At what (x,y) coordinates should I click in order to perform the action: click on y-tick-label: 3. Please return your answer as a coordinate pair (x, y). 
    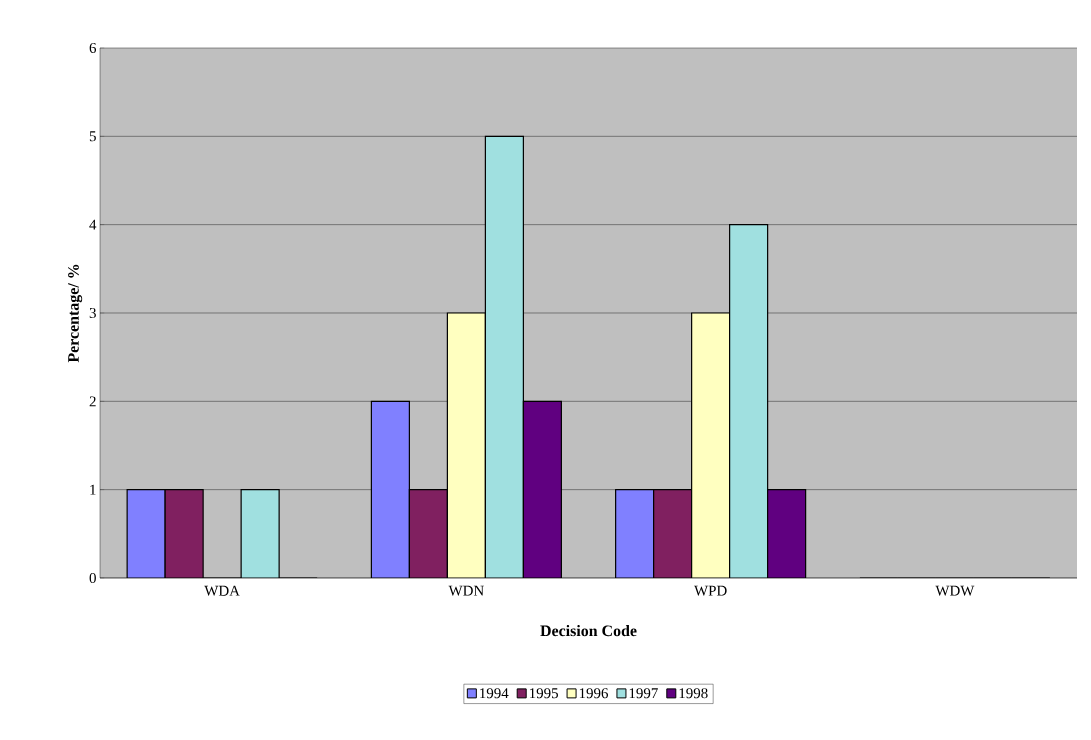
    Looking at the image, I should click on (92, 312).